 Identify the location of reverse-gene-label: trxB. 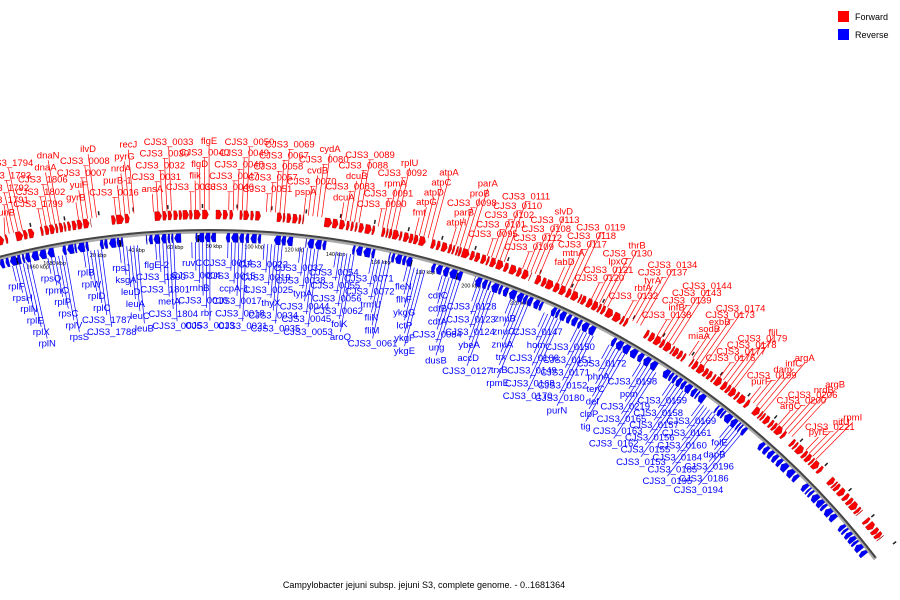
(499, 370).